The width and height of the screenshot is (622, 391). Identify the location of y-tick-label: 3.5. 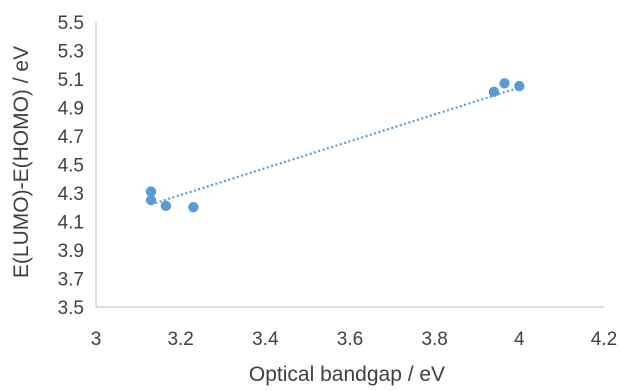
(71, 308).